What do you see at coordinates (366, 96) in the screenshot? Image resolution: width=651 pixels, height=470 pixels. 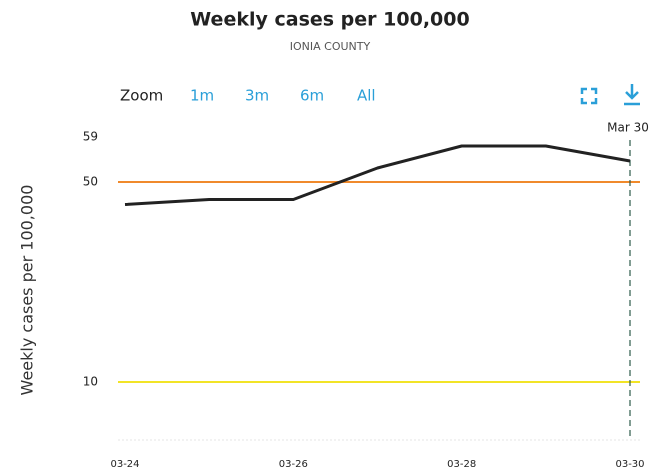 I see `zoom-button: All` at bounding box center [366, 96].